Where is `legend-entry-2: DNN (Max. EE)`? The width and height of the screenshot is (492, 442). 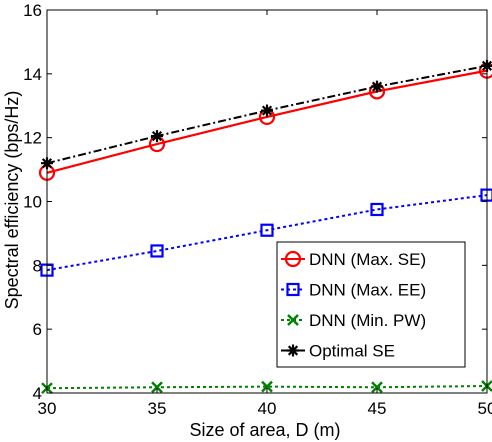
legend-entry-2: DNN (Max. EE) is located at coordinates (353, 290).